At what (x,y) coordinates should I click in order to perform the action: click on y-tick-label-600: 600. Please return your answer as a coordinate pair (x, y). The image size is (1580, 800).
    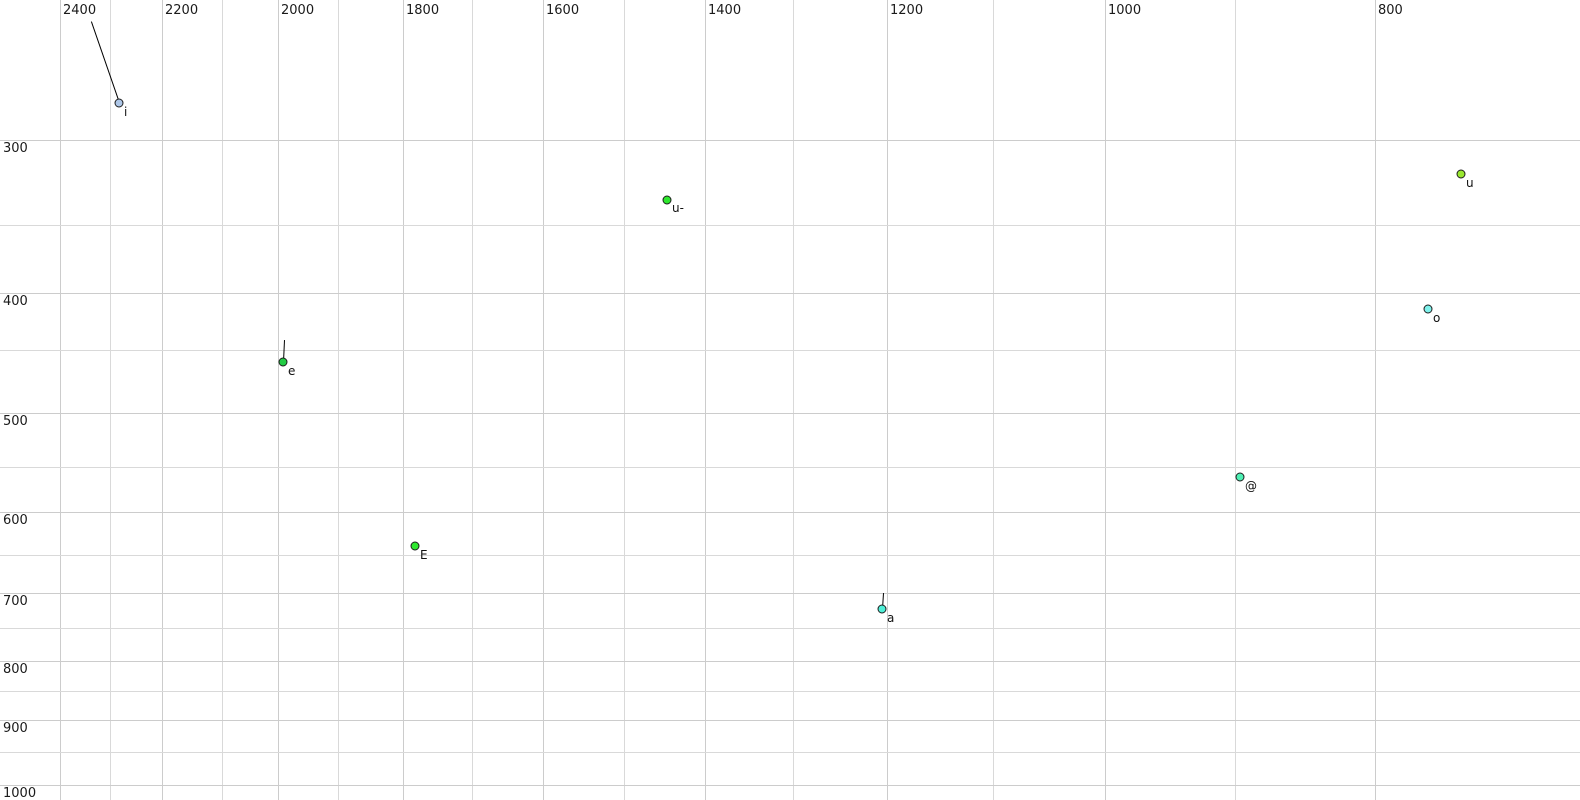
    Looking at the image, I should click on (15, 520).